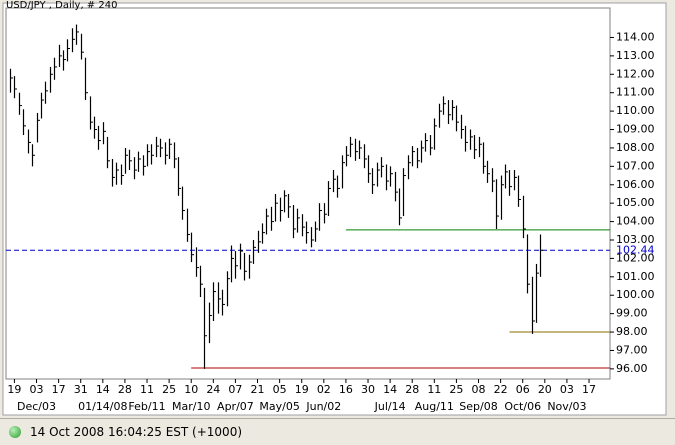  What do you see at coordinates (635, 165) in the screenshot?
I see `y-tick-label: 107.00` at bounding box center [635, 165].